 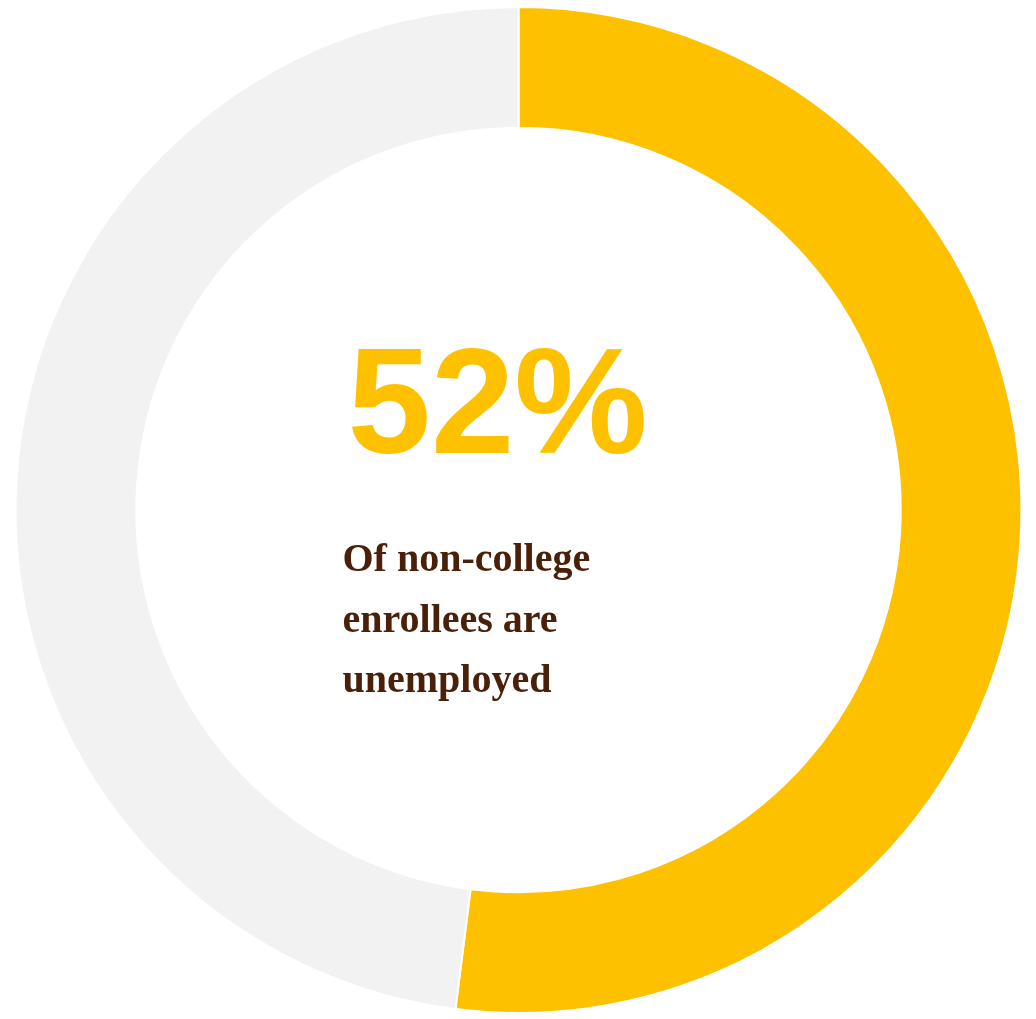 What do you see at coordinates (466, 618) in the screenshot?
I see `text: Of non-college enrollees are unemployed` at bounding box center [466, 618].